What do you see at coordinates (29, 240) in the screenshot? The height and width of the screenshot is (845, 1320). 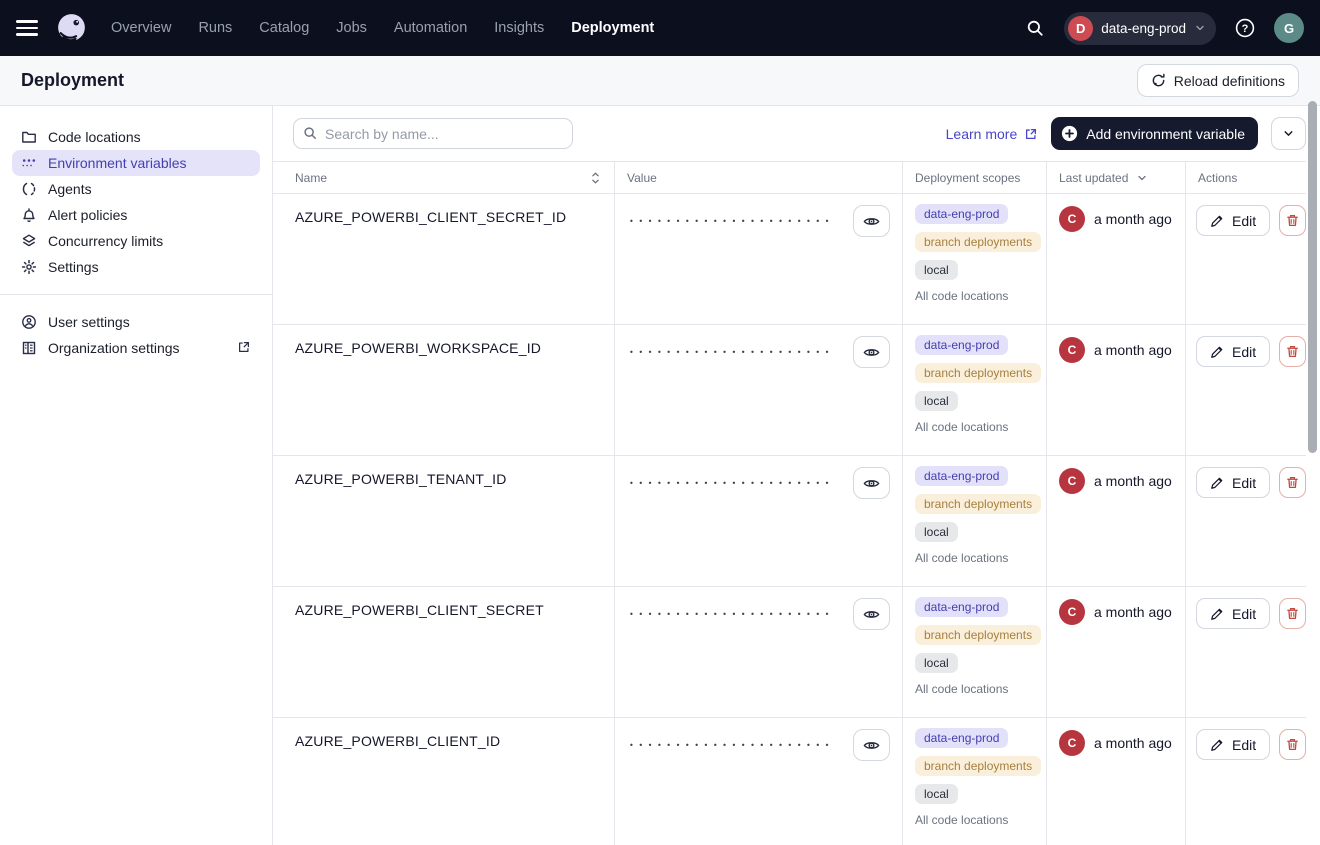 I see `layers-icon` at bounding box center [29, 240].